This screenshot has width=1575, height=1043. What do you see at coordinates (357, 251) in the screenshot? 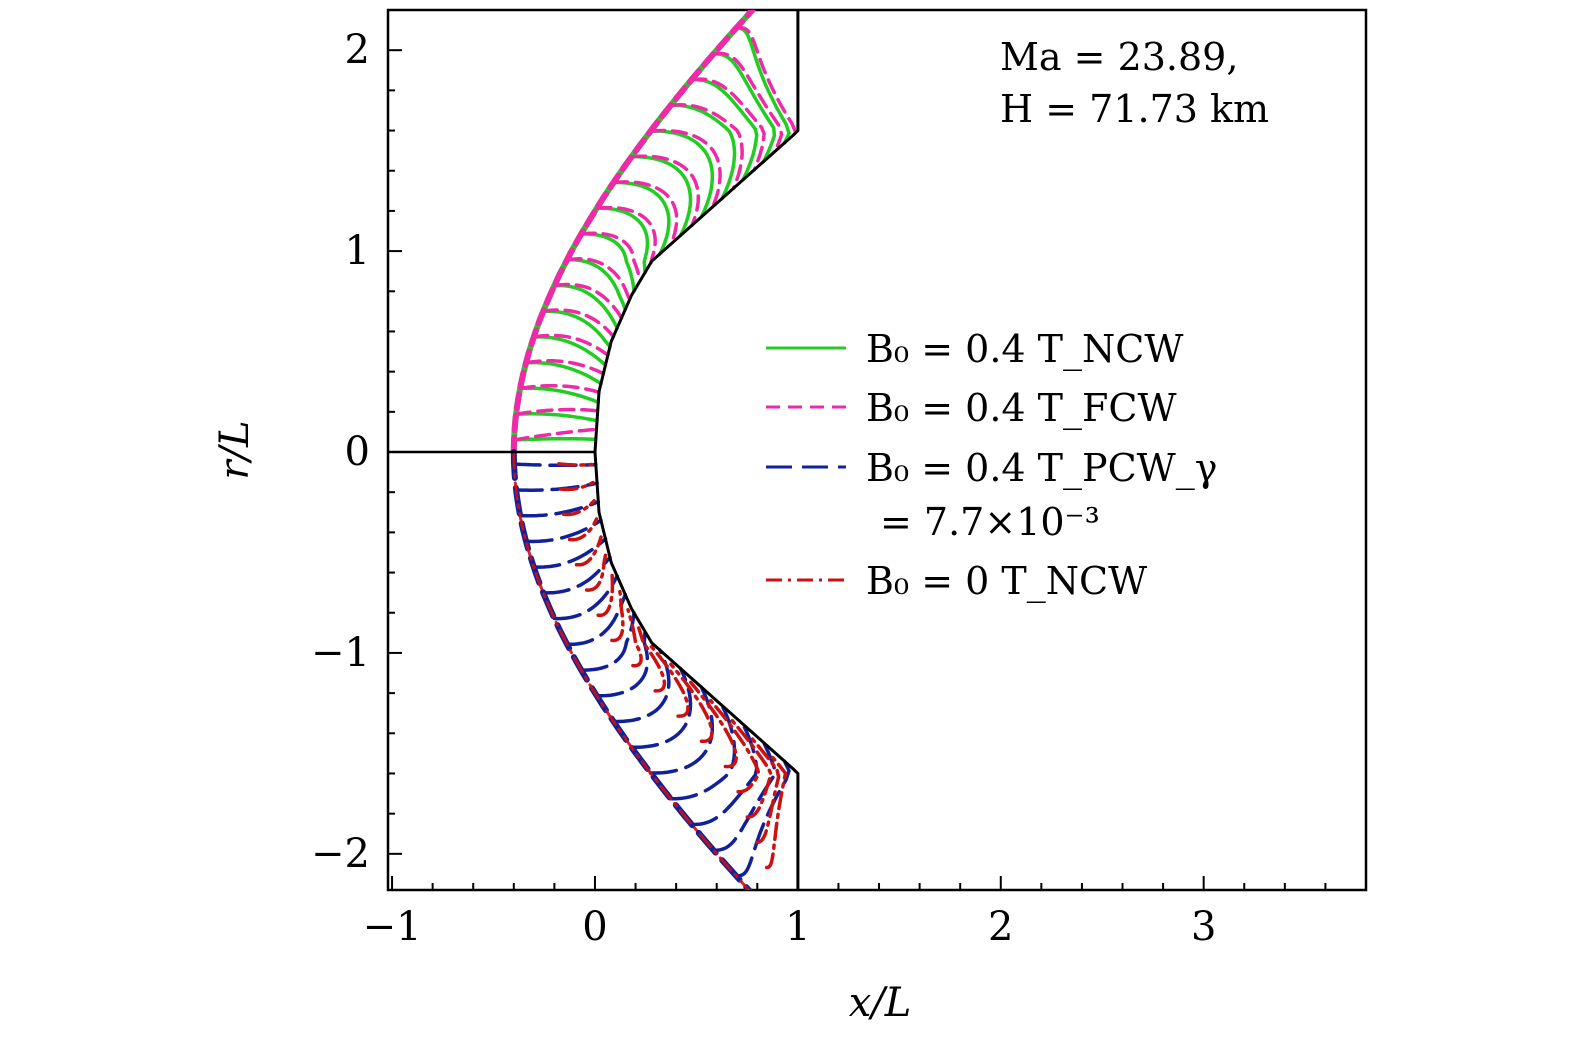
I see `y-tick-label: 1` at bounding box center [357, 251].